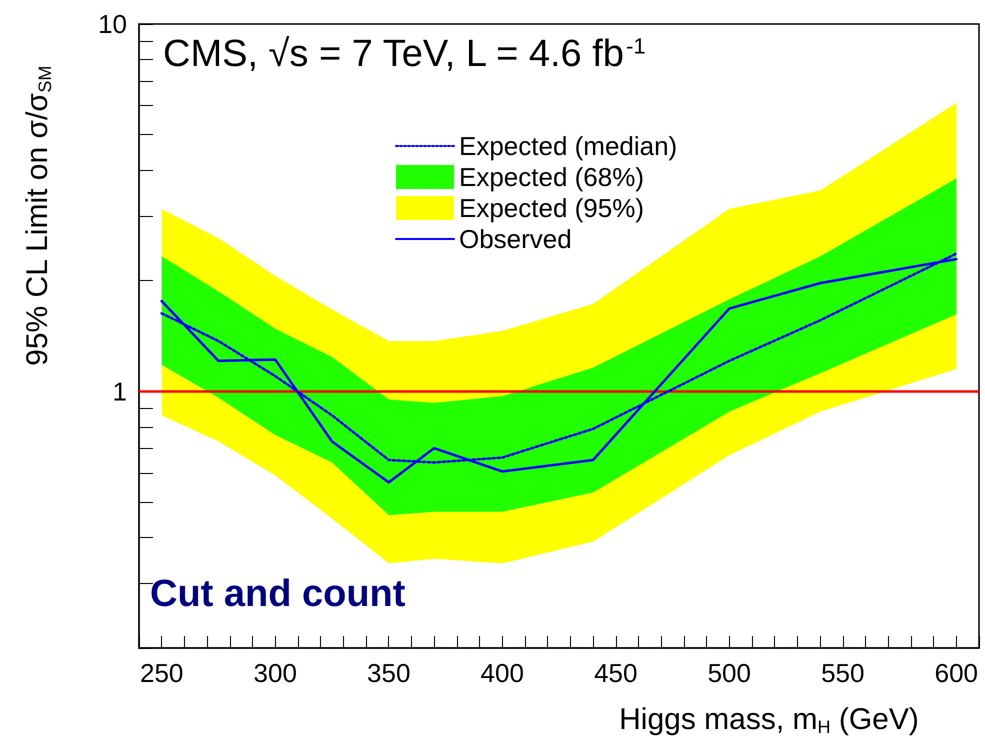 This screenshot has width=985, height=741. Describe the element at coordinates (38, 216) in the screenshot. I see `y-axis-title: 95% CL Limit on σ/σSM` at that location.